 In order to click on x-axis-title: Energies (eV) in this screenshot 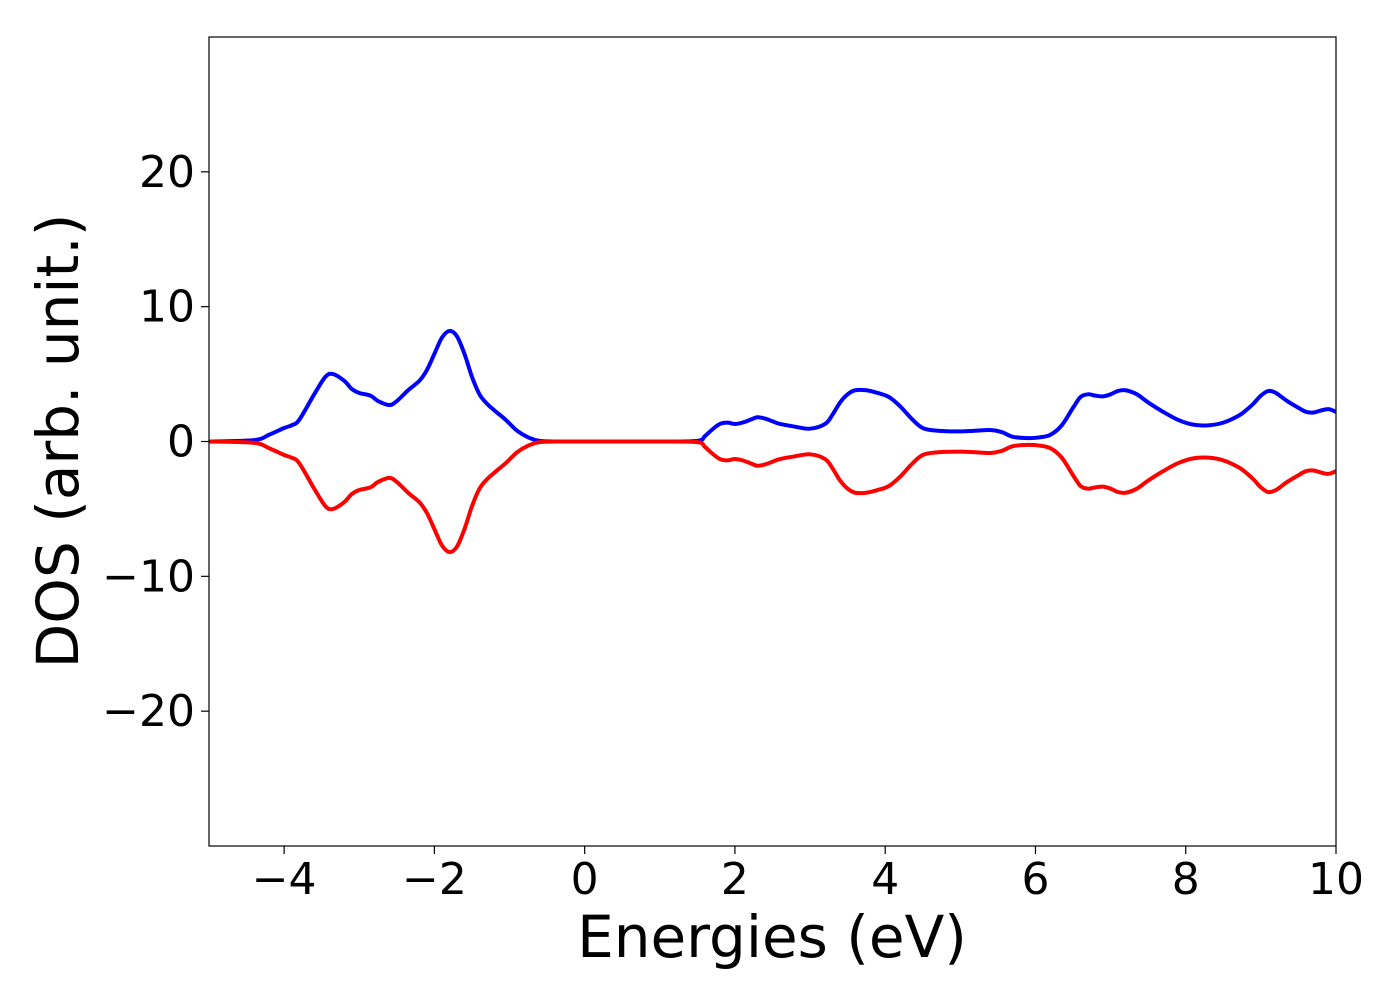, I will do `click(772, 937)`.